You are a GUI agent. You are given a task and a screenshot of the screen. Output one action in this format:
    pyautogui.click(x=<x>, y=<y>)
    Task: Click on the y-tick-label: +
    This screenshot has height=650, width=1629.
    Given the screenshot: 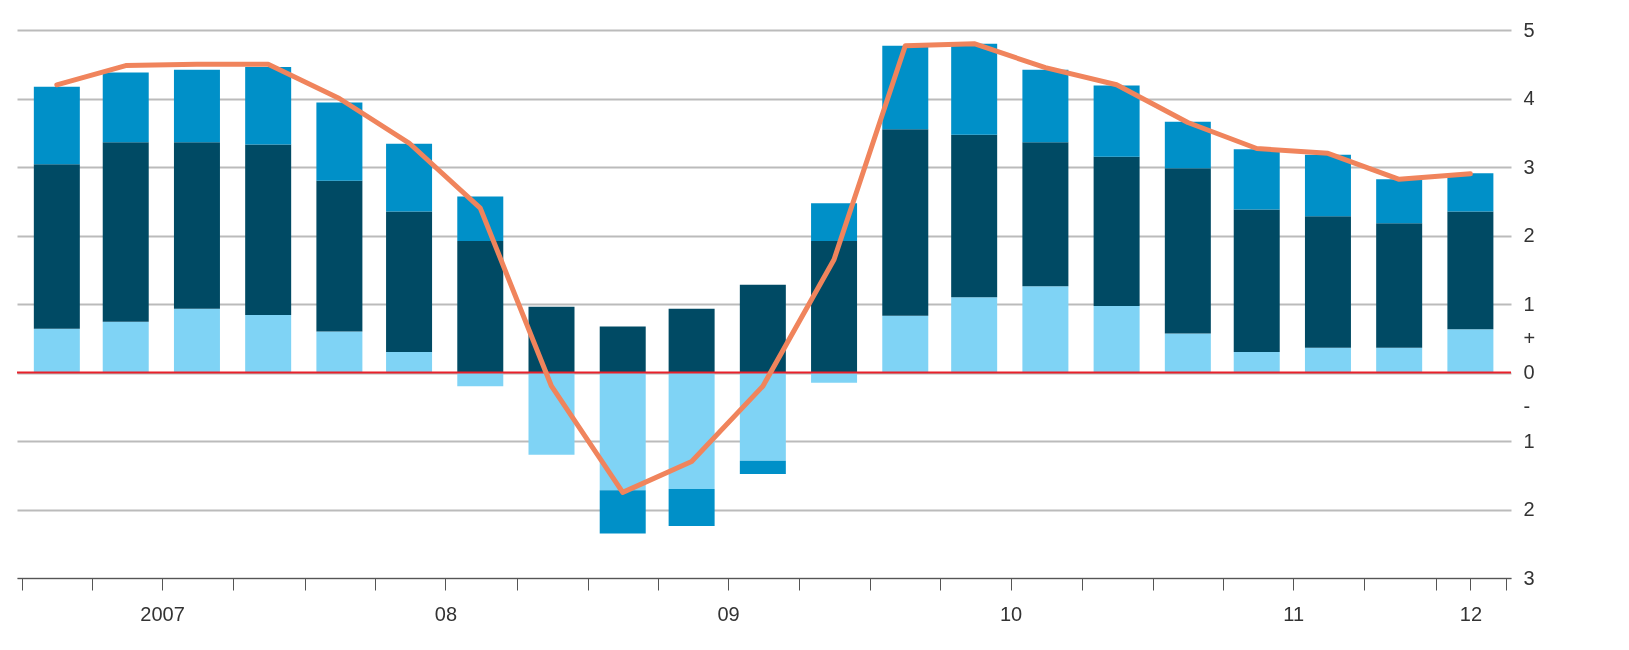 What is the action you would take?
    pyautogui.click(x=1529, y=337)
    